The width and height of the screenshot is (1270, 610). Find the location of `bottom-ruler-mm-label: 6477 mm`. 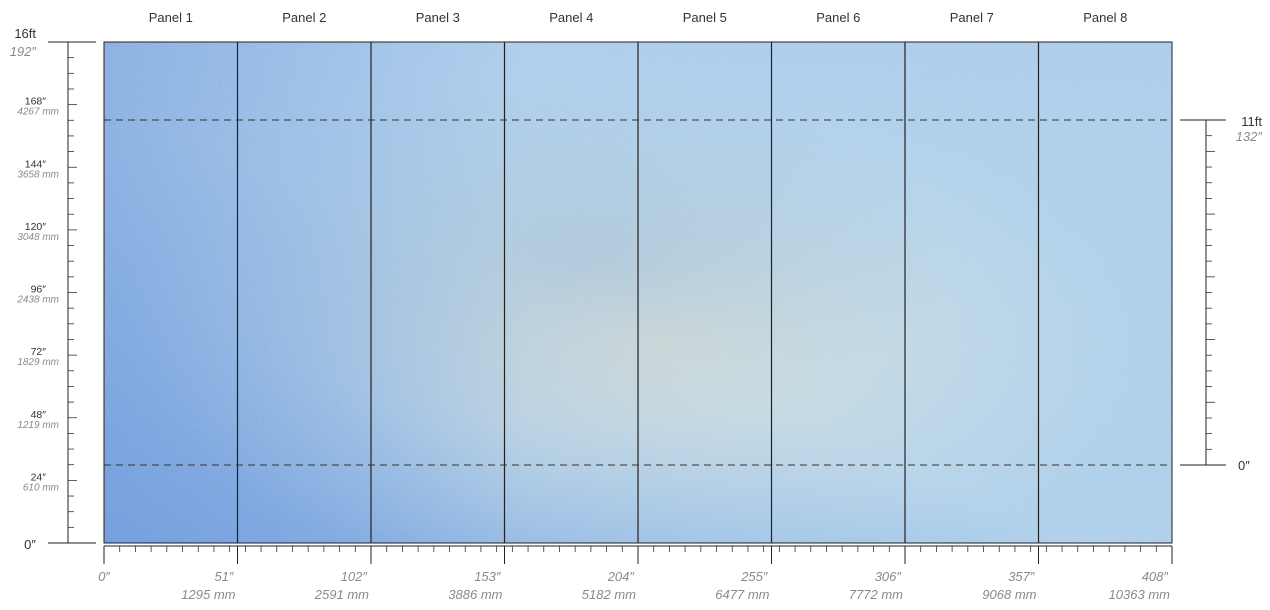

bottom-ruler-mm-label: 6477 mm is located at coordinates (742, 594).